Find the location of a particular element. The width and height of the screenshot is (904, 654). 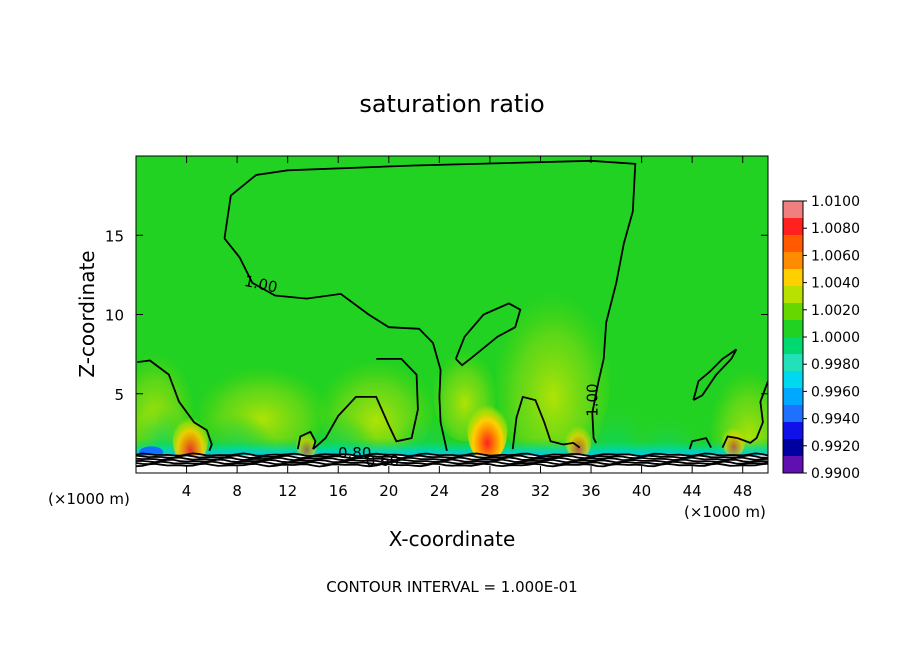

colorbar-label-3: 1.0040 is located at coordinates (835, 284).